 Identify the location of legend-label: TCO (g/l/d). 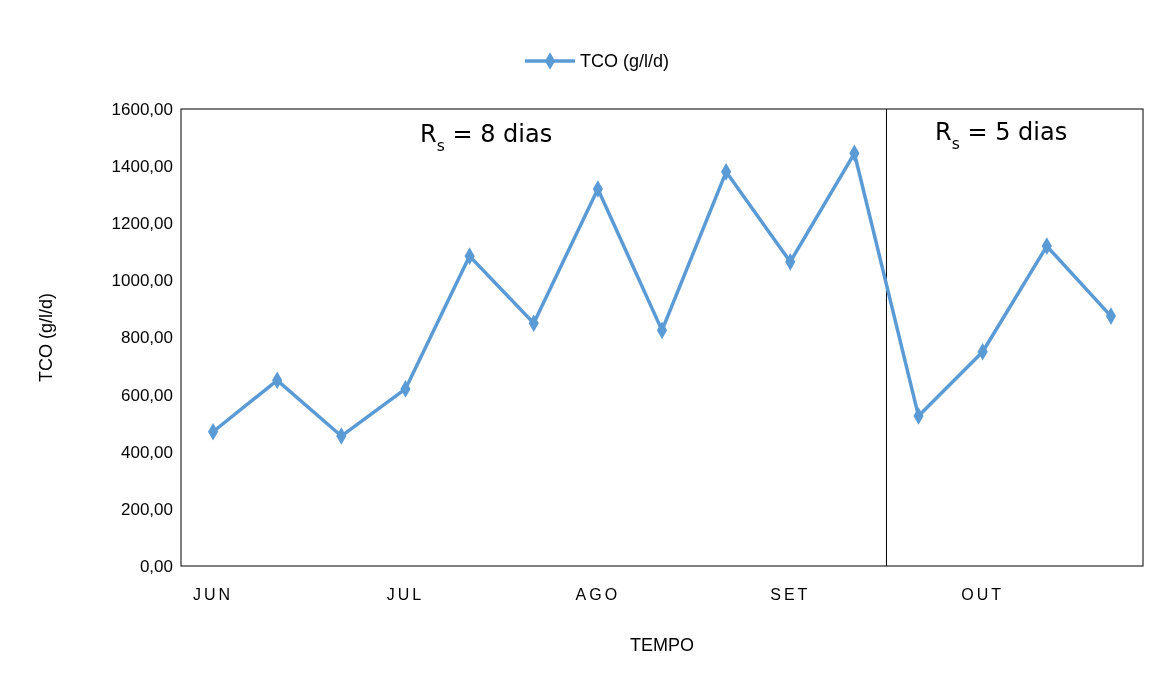
(625, 61).